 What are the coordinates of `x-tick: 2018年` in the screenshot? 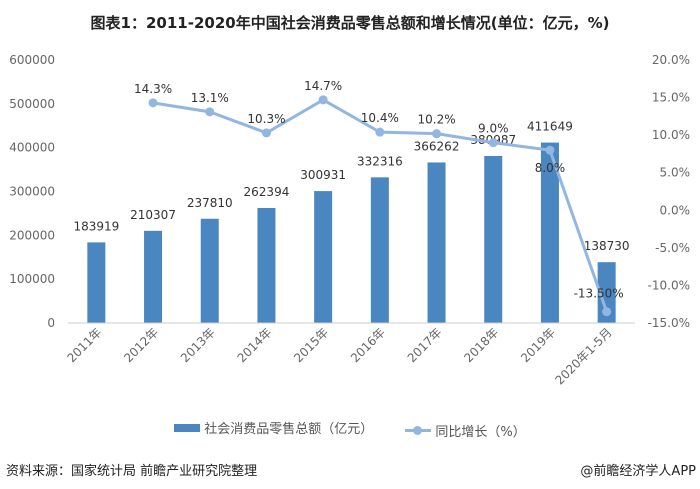 It's located at (481, 345).